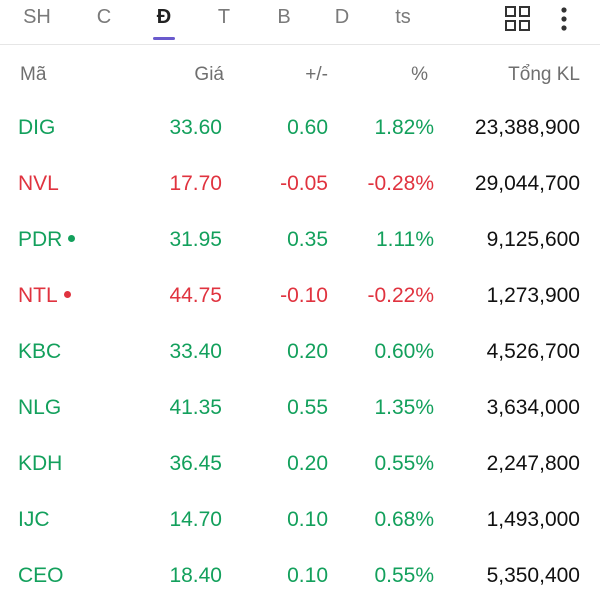  I want to click on symbol-text: NLG, so click(40, 407).